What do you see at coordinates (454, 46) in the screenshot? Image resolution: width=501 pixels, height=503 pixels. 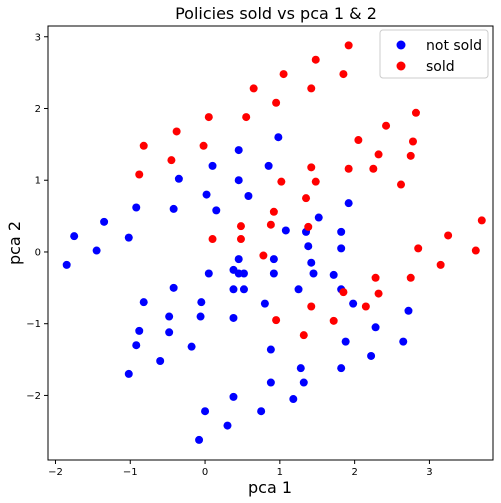 I see `legend-label-not-sold: not sold` at bounding box center [454, 46].